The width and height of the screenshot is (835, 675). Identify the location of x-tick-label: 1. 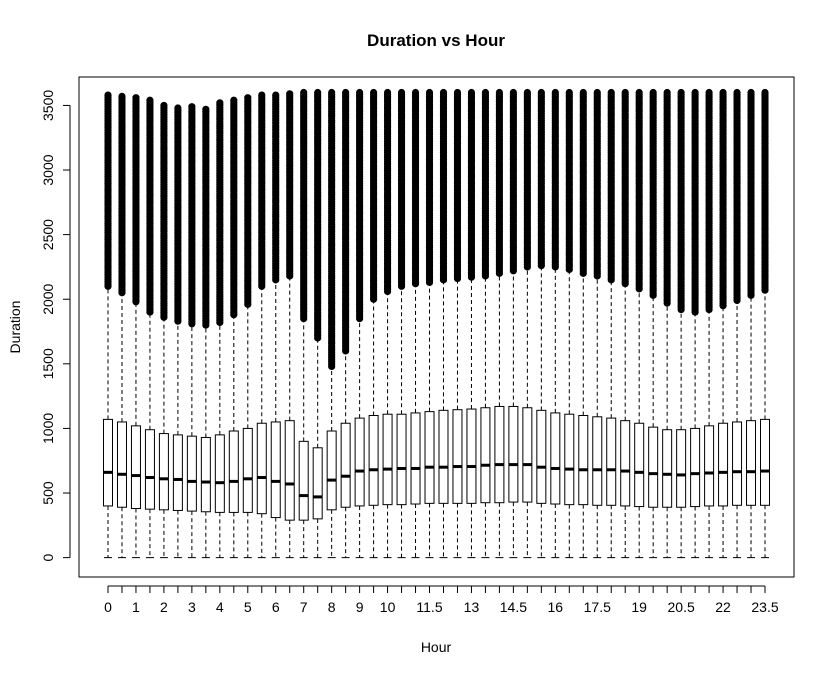
(136, 607).